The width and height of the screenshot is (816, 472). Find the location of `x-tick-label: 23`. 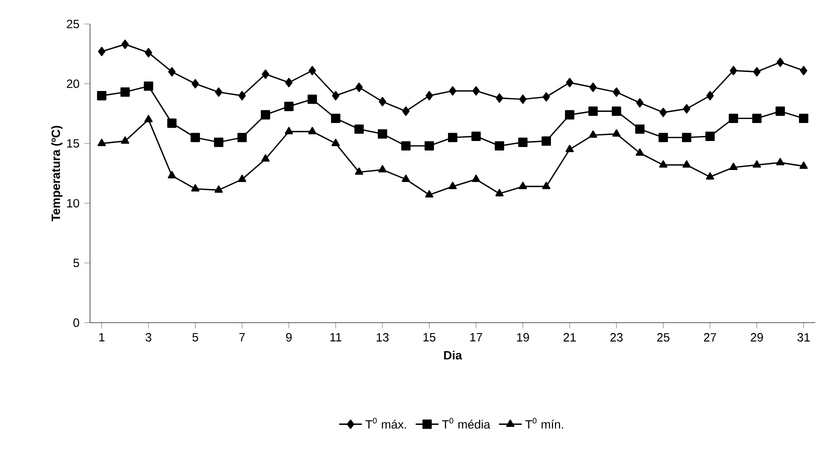

x-tick-label: 23 is located at coordinates (616, 337).